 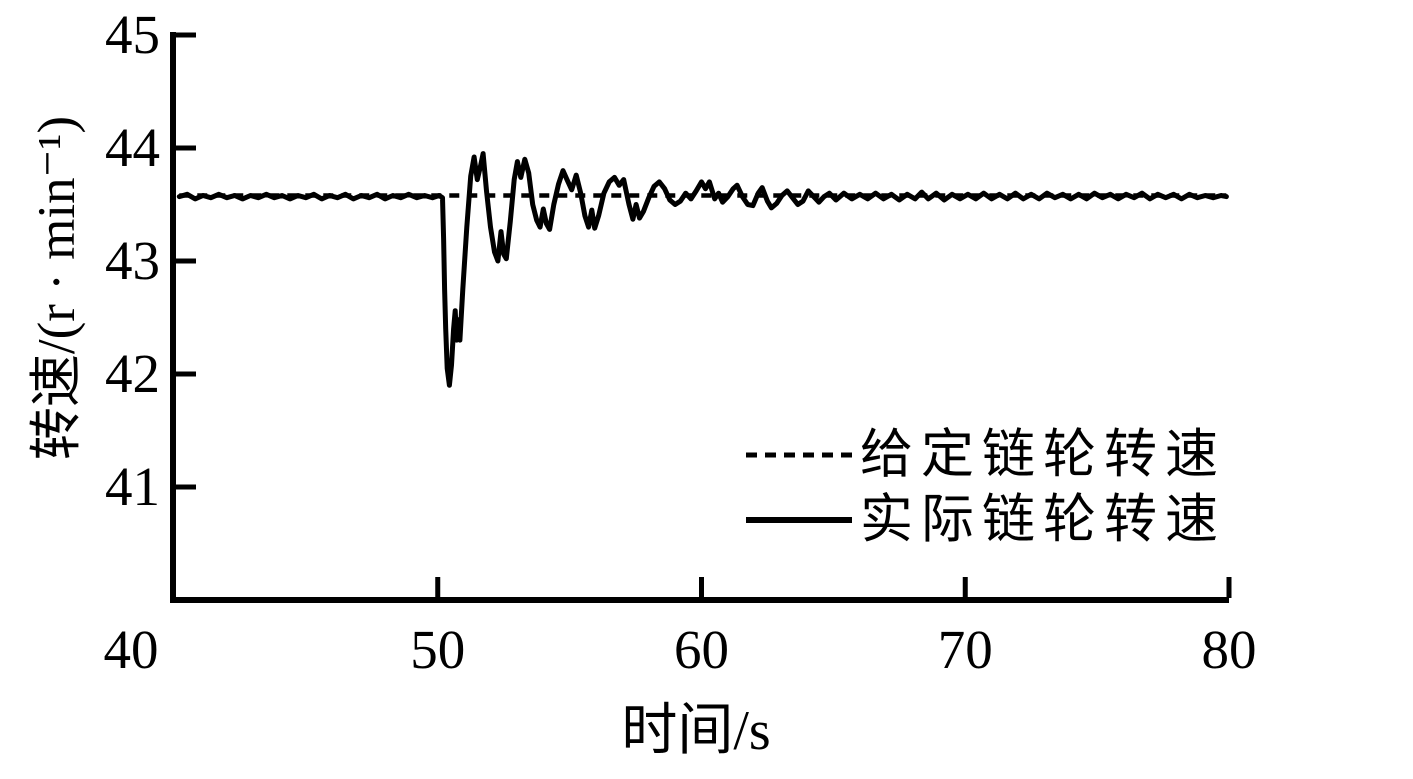 I want to click on y-tick-label: 44, so click(x=132, y=147).